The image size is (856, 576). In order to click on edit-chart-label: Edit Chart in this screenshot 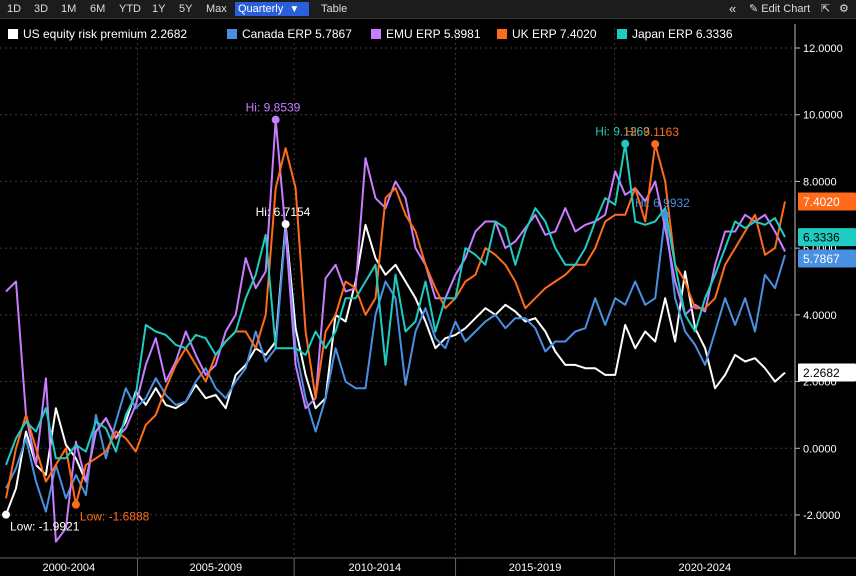, I will do `click(786, 9)`.